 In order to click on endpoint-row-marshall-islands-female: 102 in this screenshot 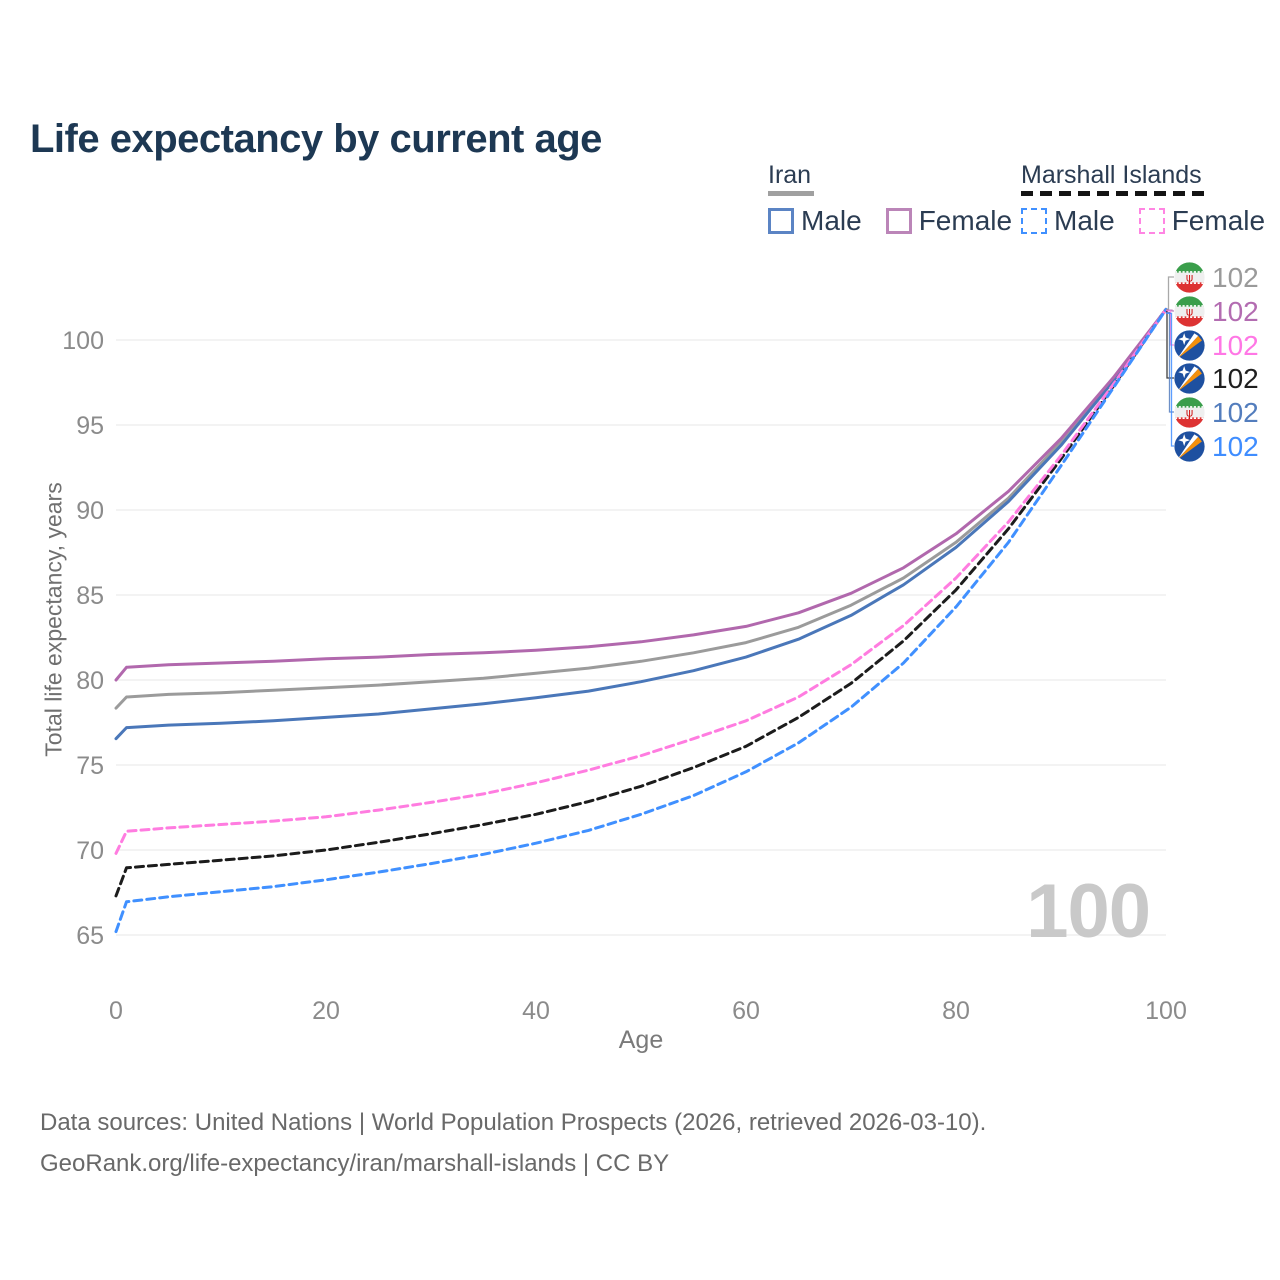, I will do `click(1216, 345)`.